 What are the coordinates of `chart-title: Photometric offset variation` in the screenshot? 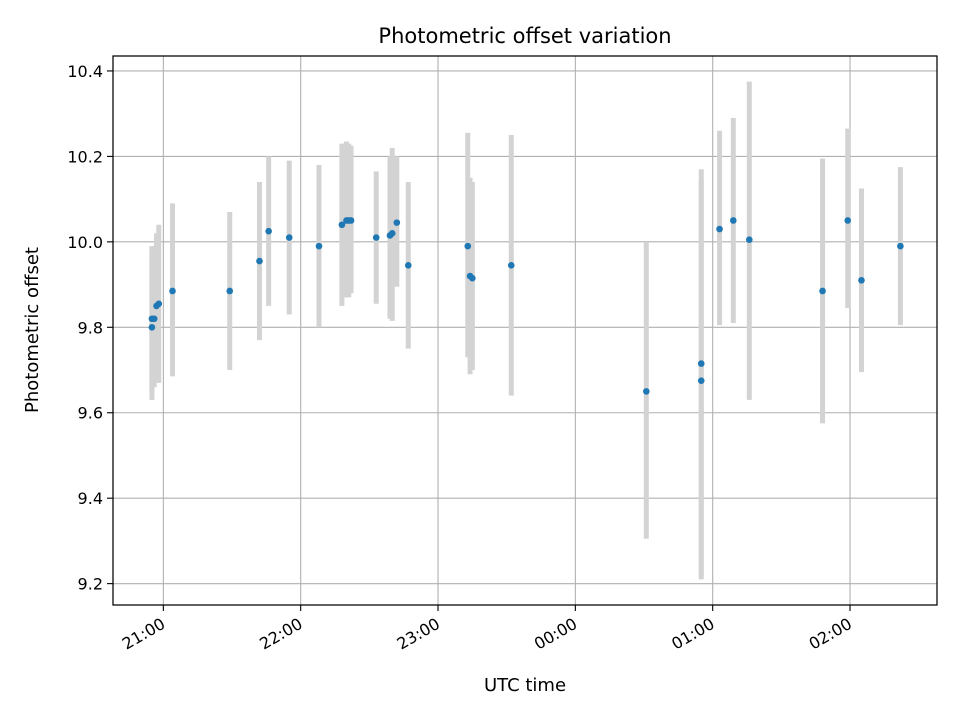 It's located at (524, 36).